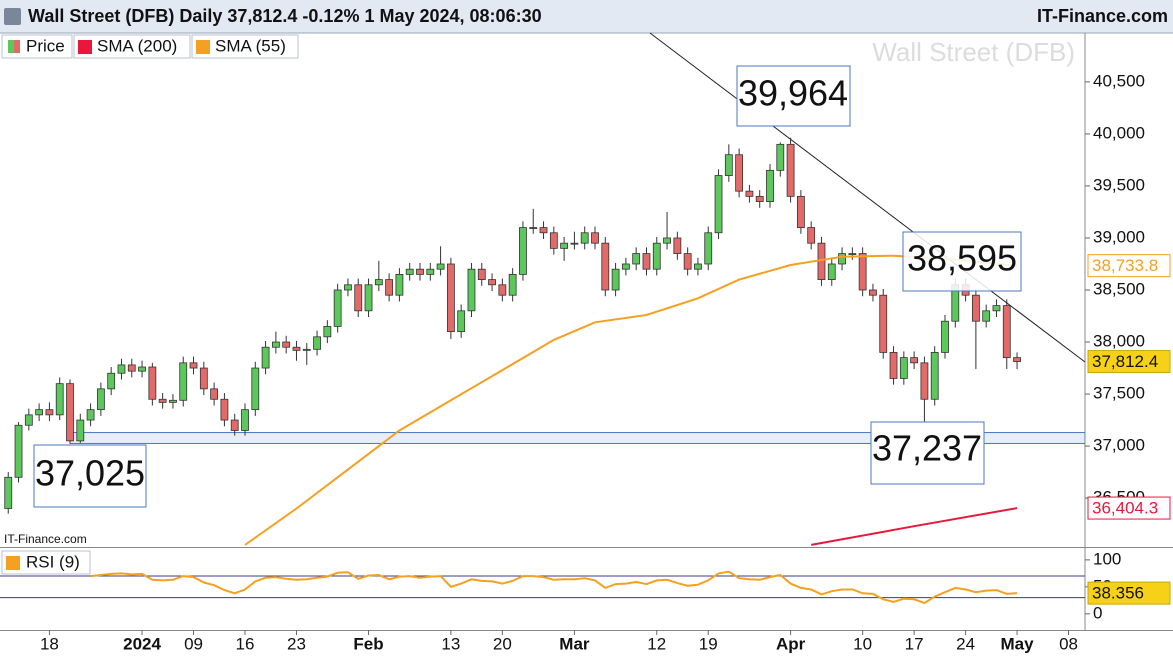 This screenshot has width=1173, height=665. What do you see at coordinates (296, 643) in the screenshot?
I see `x-tick-label: 23` at bounding box center [296, 643].